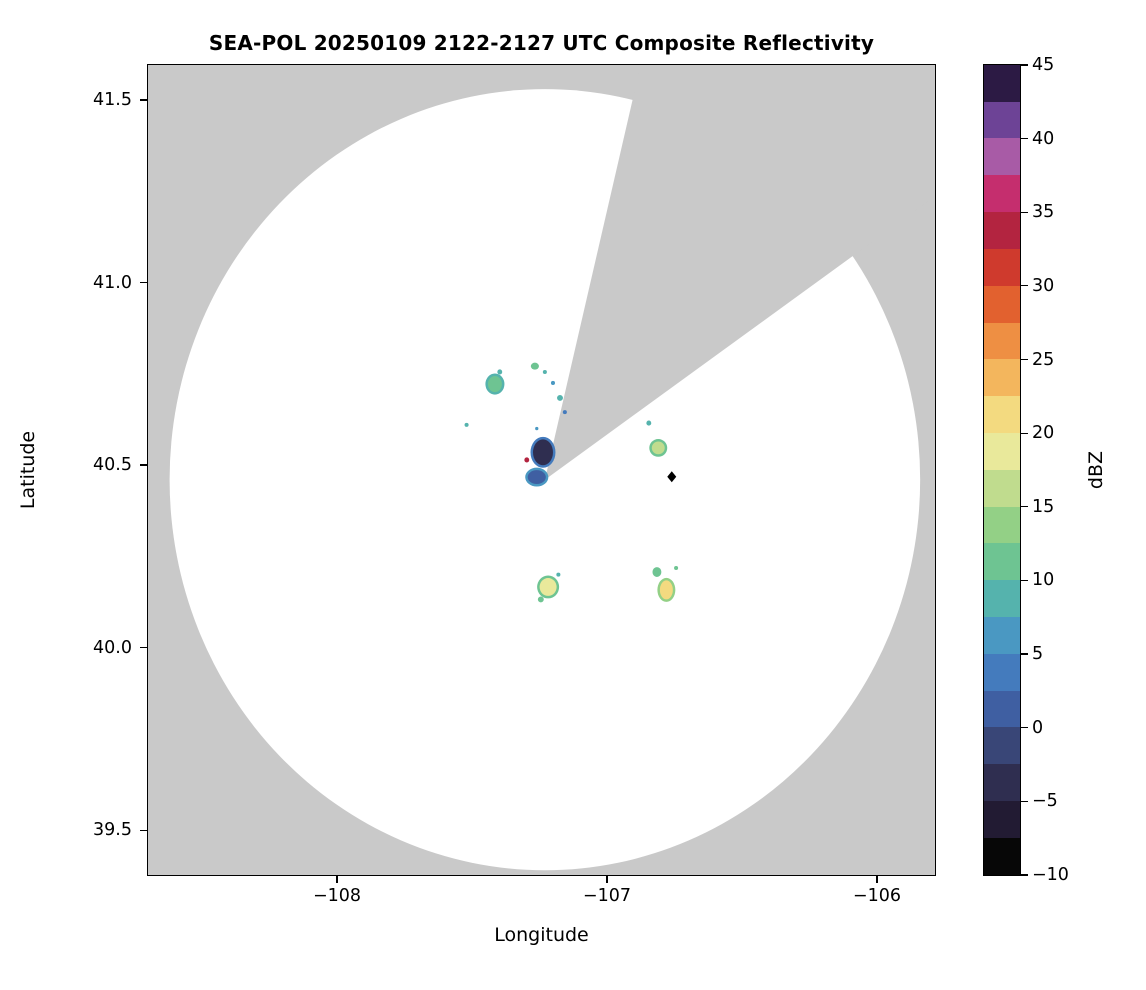  Describe the element at coordinates (28, 470) in the screenshot. I see `y-axis-label: Latitude` at that location.